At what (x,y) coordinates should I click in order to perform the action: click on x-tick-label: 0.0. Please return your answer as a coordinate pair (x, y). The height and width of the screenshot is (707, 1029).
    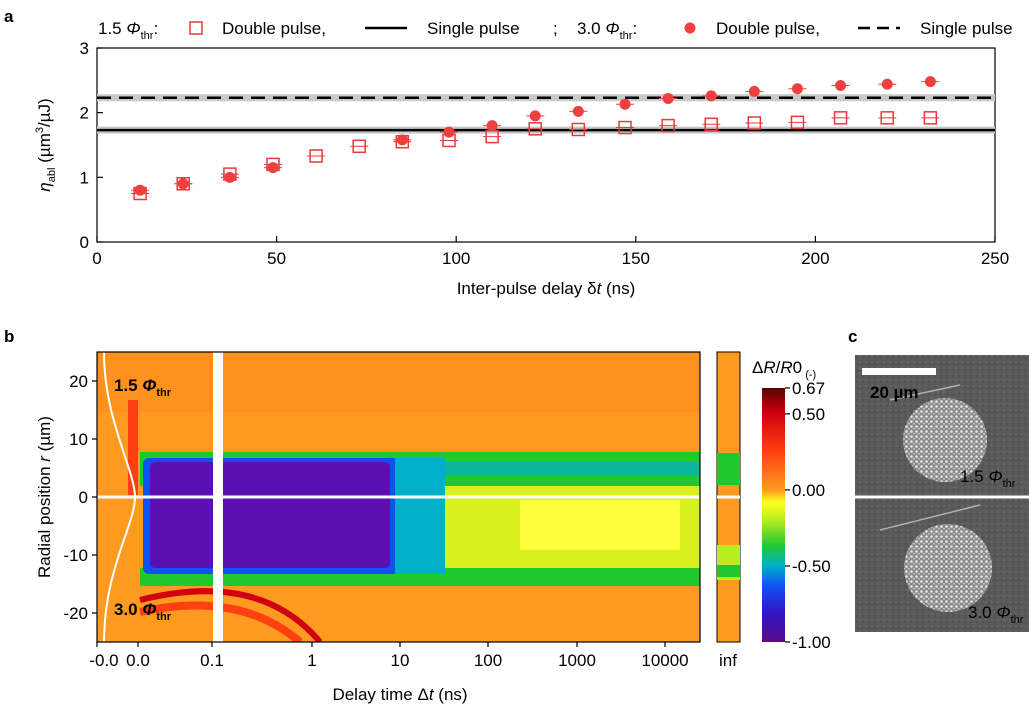
    Looking at the image, I should click on (138, 660).